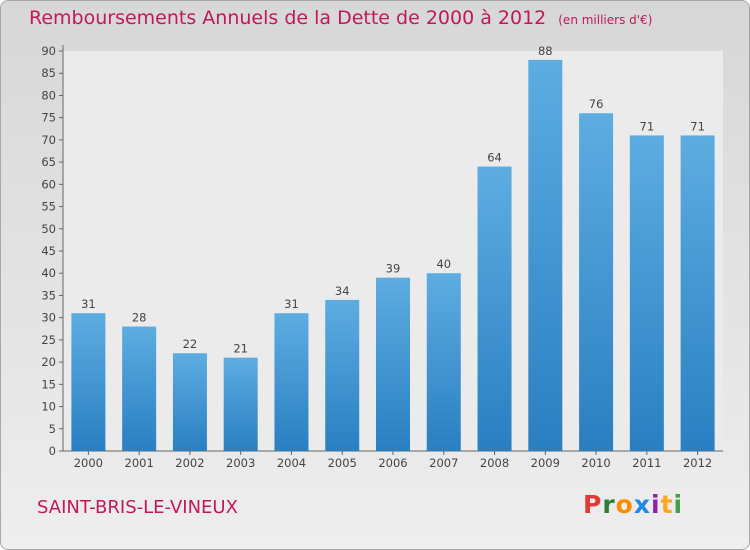  I want to click on y-tick-label: 75, so click(48, 118).